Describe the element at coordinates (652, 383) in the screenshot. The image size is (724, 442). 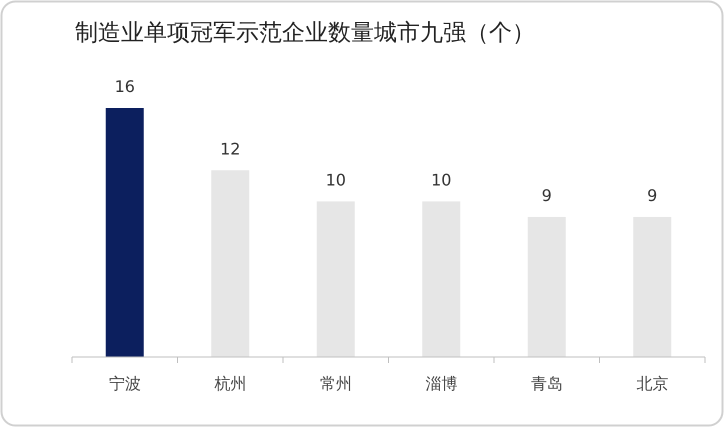
I see `x-tick-label: 北京` at that location.